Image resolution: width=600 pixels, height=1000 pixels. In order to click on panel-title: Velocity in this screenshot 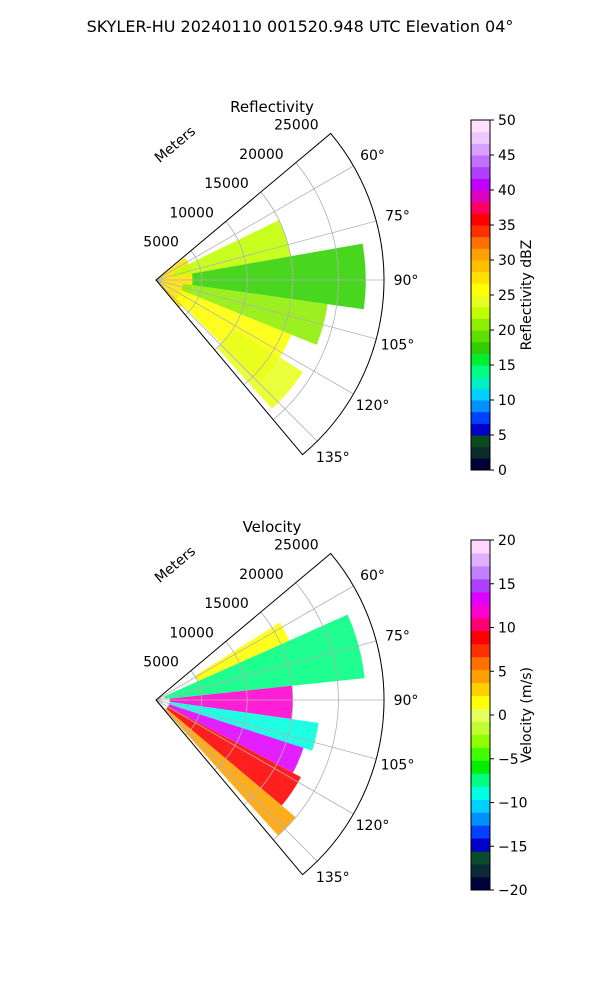, I will do `click(272, 527)`.